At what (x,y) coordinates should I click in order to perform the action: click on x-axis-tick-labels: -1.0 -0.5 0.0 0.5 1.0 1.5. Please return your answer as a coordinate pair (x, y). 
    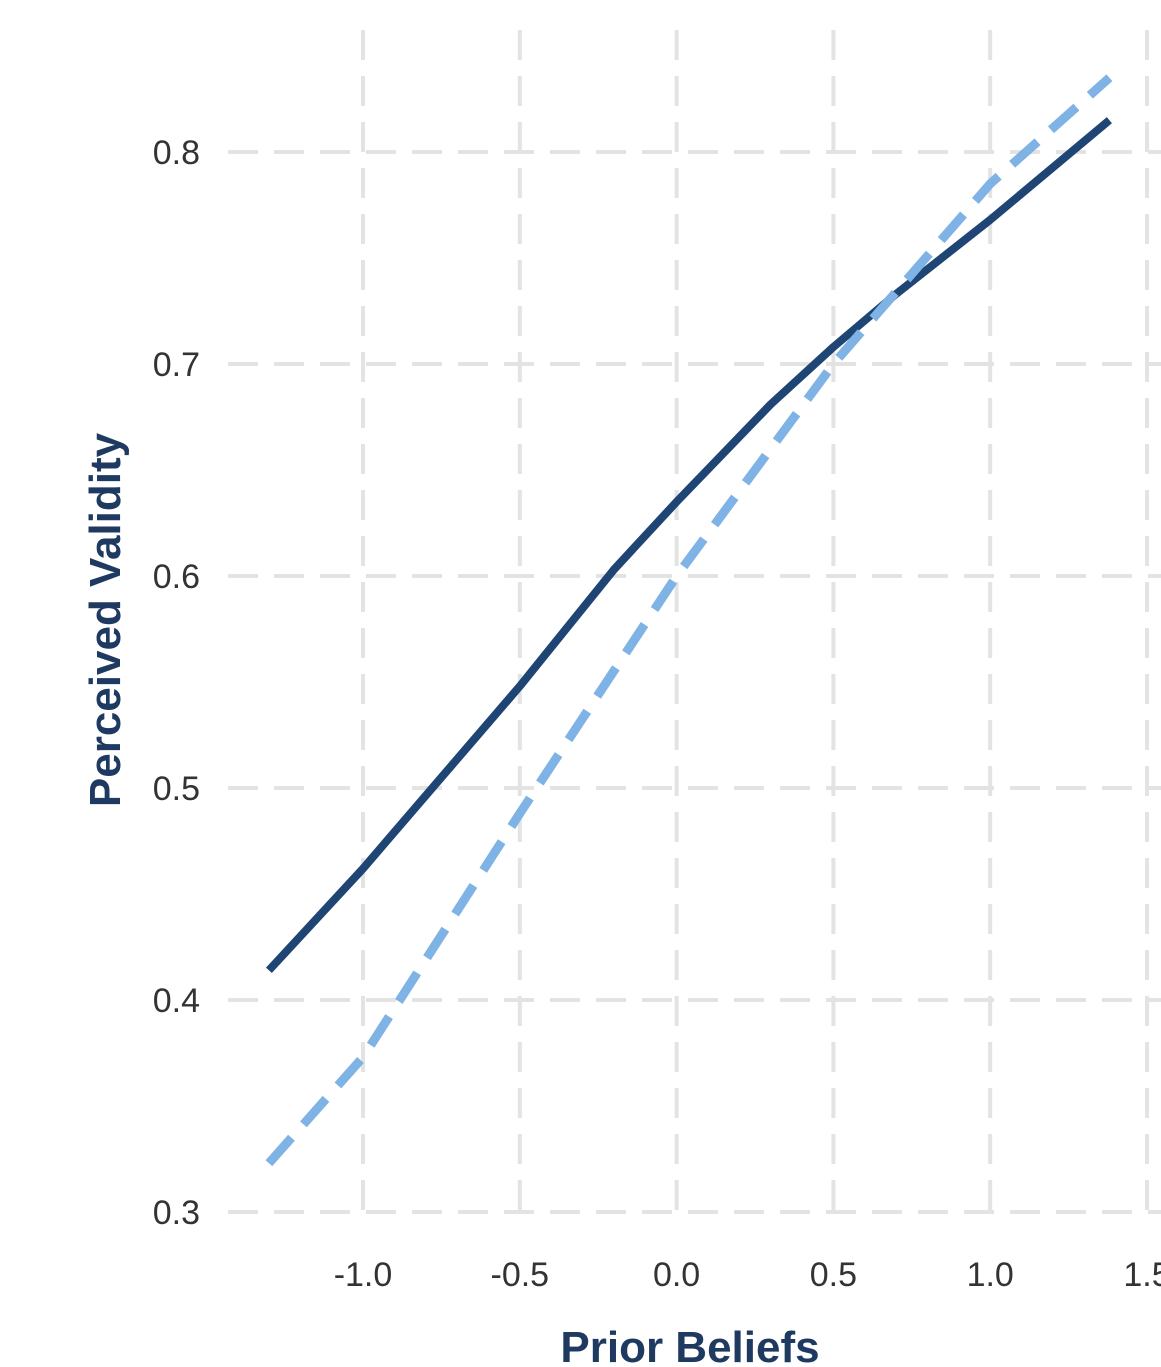
    Looking at the image, I should click on (747, 1275).